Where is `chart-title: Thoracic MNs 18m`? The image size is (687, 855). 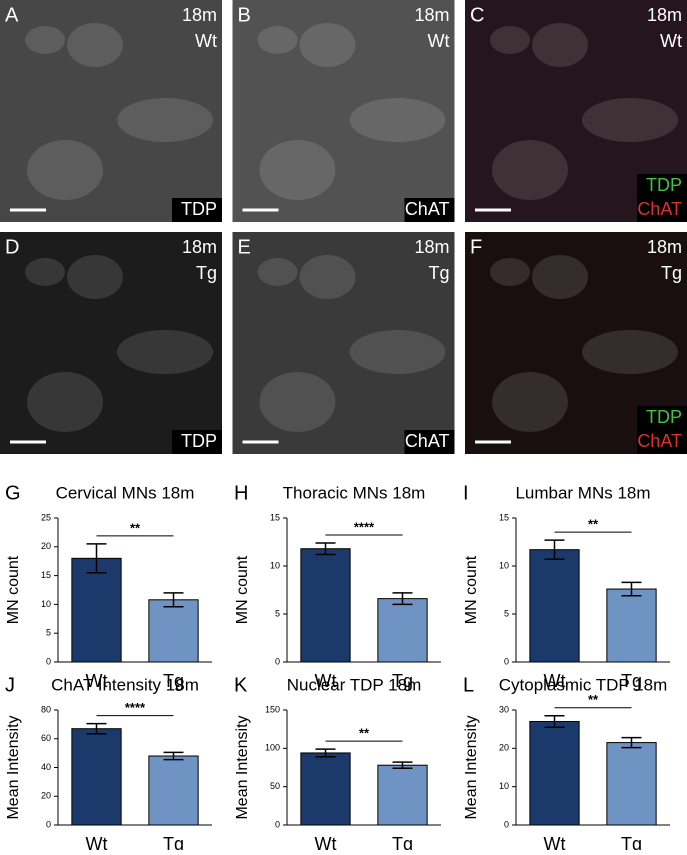
chart-title: Thoracic MNs 18m is located at coordinates (354, 492).